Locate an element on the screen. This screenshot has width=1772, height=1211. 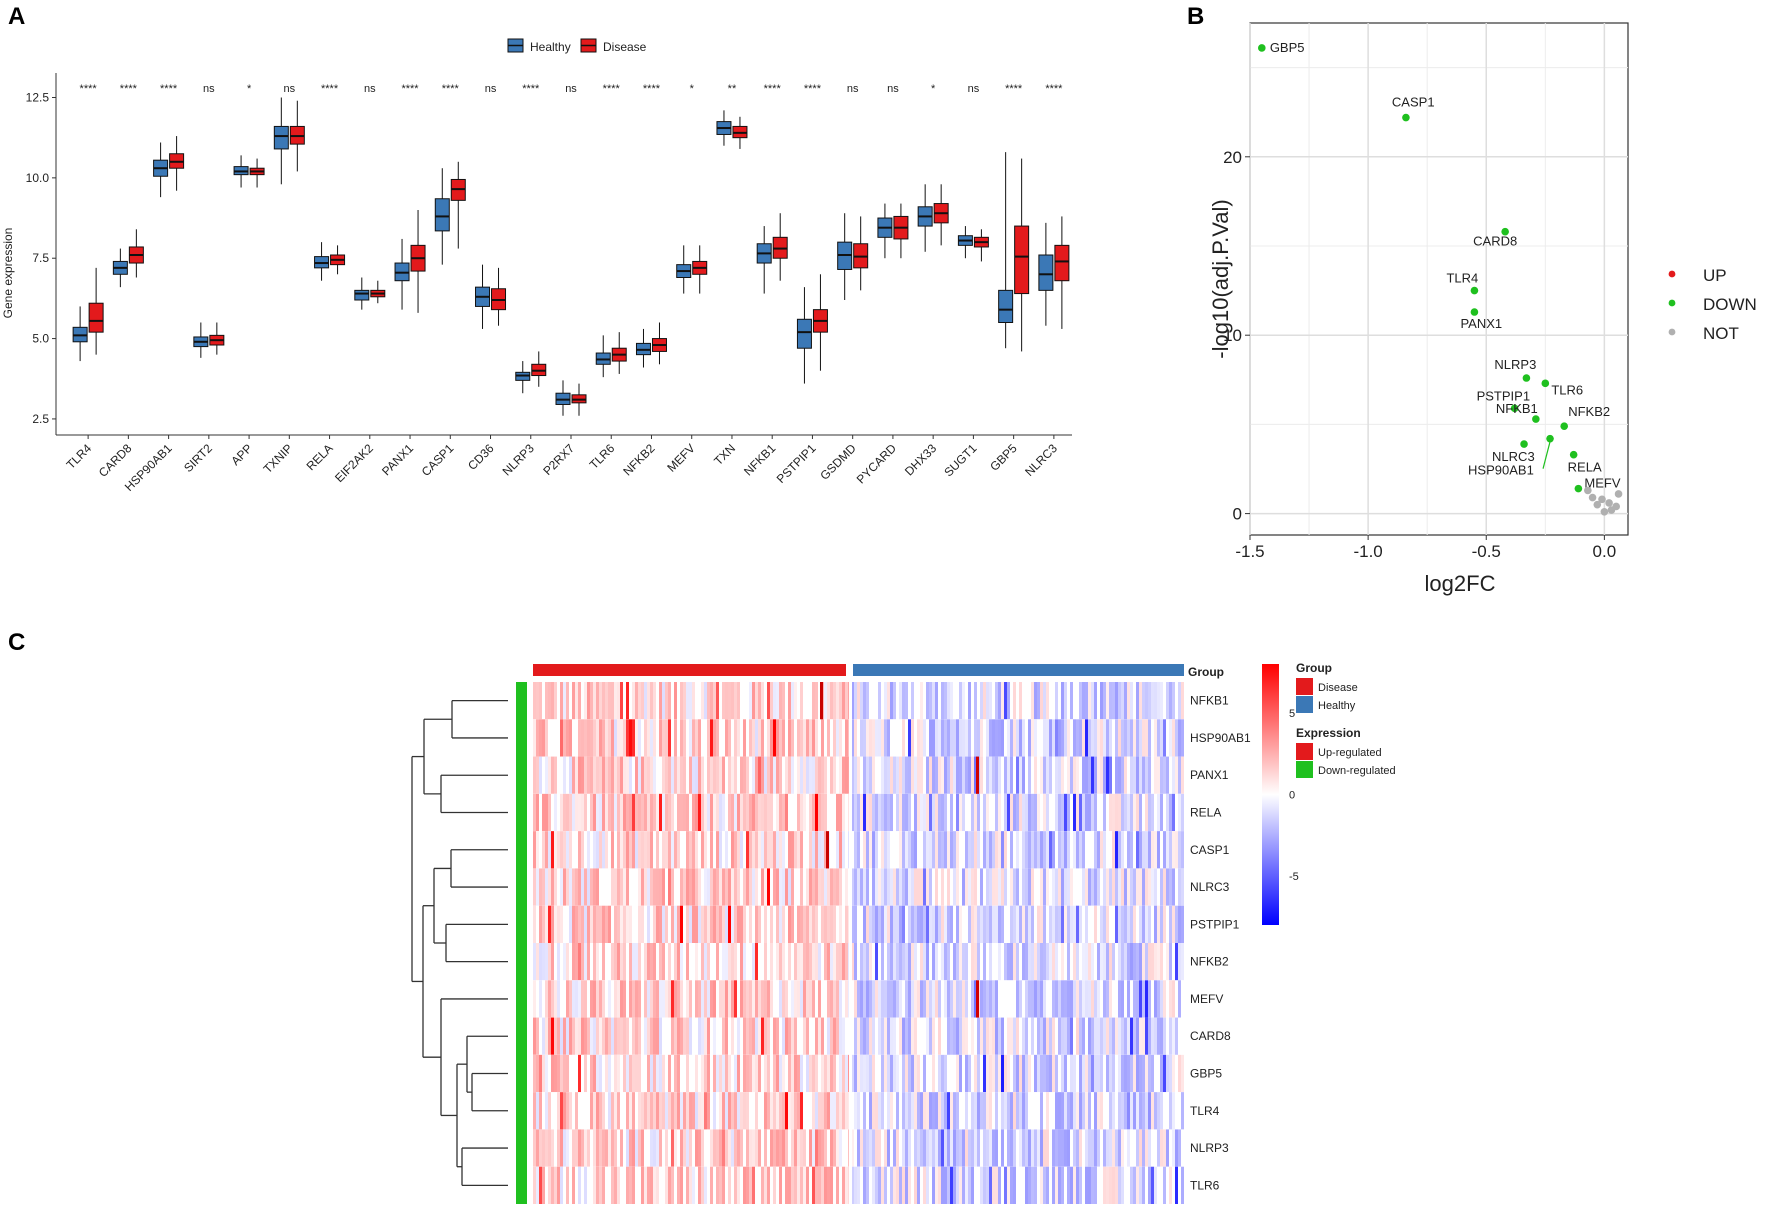
box-healthy-dhx33 is located at coordinates (925, 218).